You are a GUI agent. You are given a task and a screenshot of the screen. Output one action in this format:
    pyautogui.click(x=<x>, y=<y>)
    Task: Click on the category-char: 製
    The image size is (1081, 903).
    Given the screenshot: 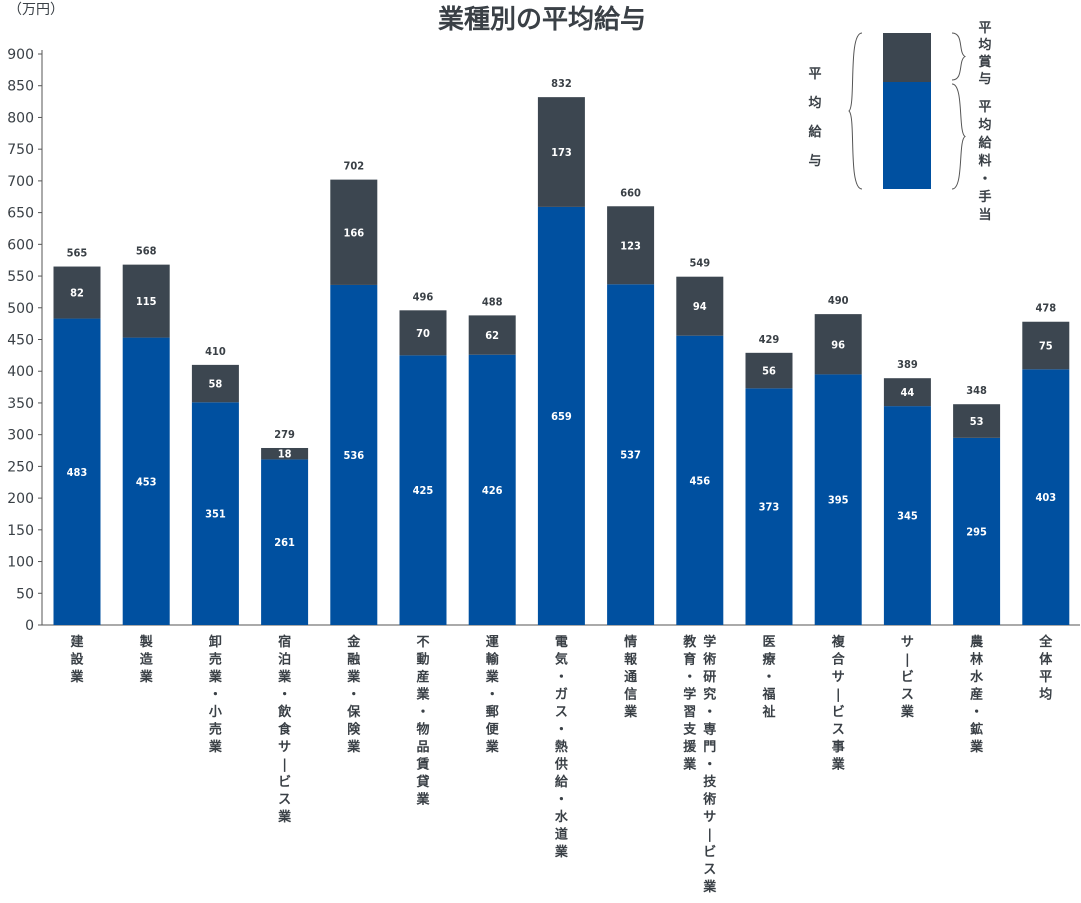 What is the action you would take?
    pyautogui.click(x=146, y=642)
    